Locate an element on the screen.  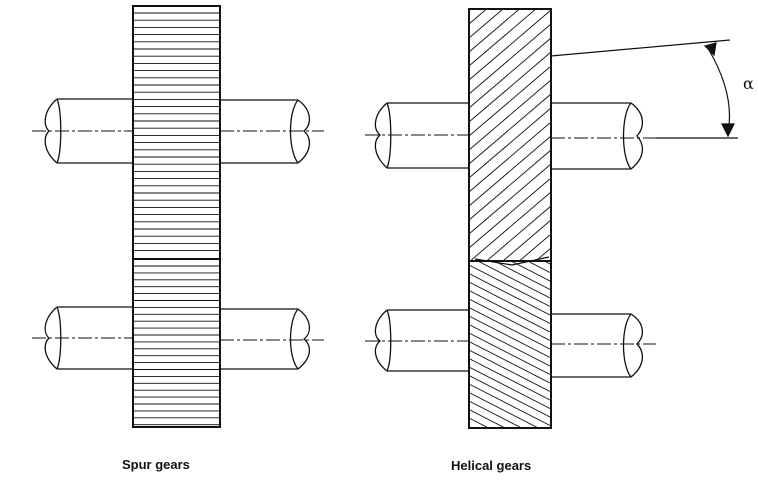
spur-upper-gear-teeth is located at coordinates (176, 132).